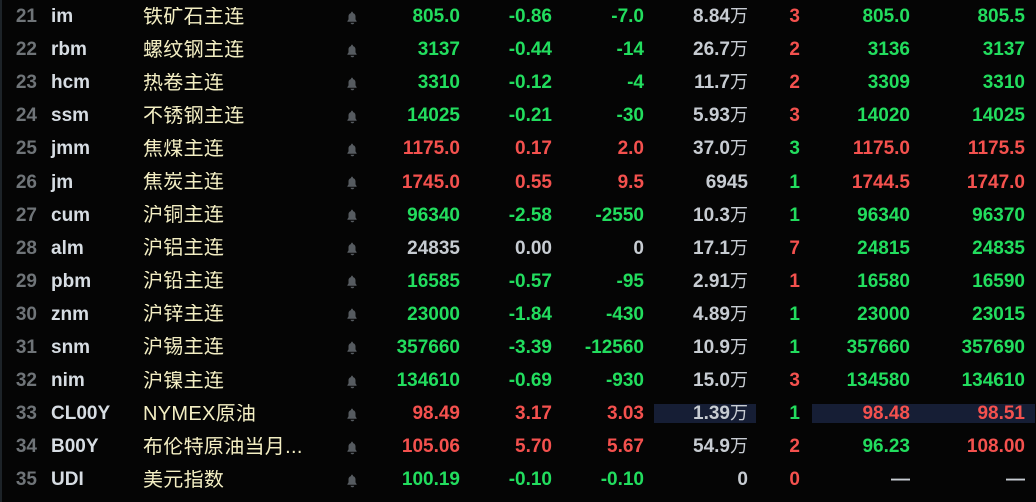 The height and width of the screenshot is (502, 1036). What do you see at coordinates (794, 480) in the screenshot?
I see `position-count: 0` at bounding box center [794, 480].